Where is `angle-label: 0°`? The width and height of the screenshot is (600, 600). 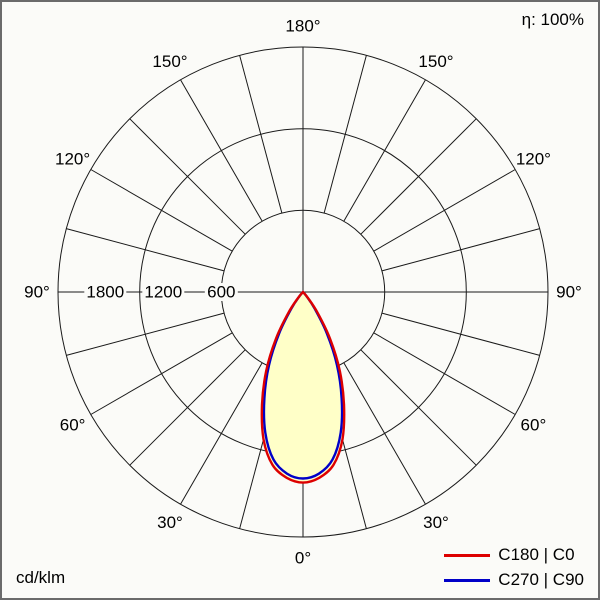
angle-label: 0° is located at coordinates (303, 558).